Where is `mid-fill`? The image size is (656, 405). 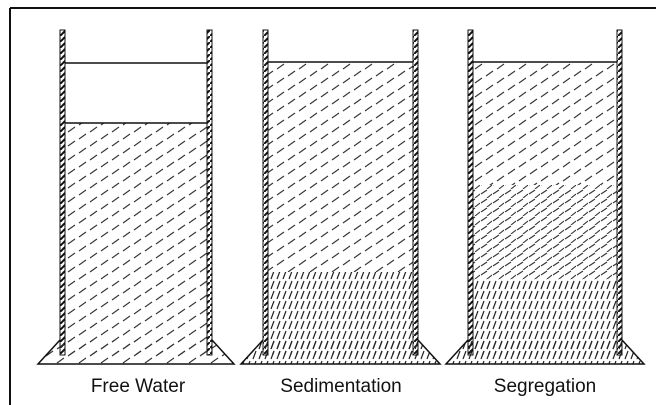
mid-fill is located at coordinates (545, 232).